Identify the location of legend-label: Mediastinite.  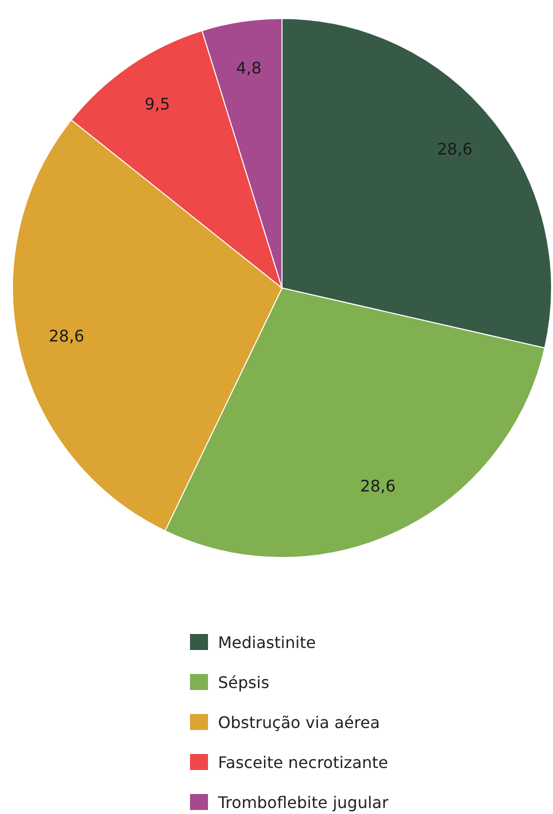
(267, 642).